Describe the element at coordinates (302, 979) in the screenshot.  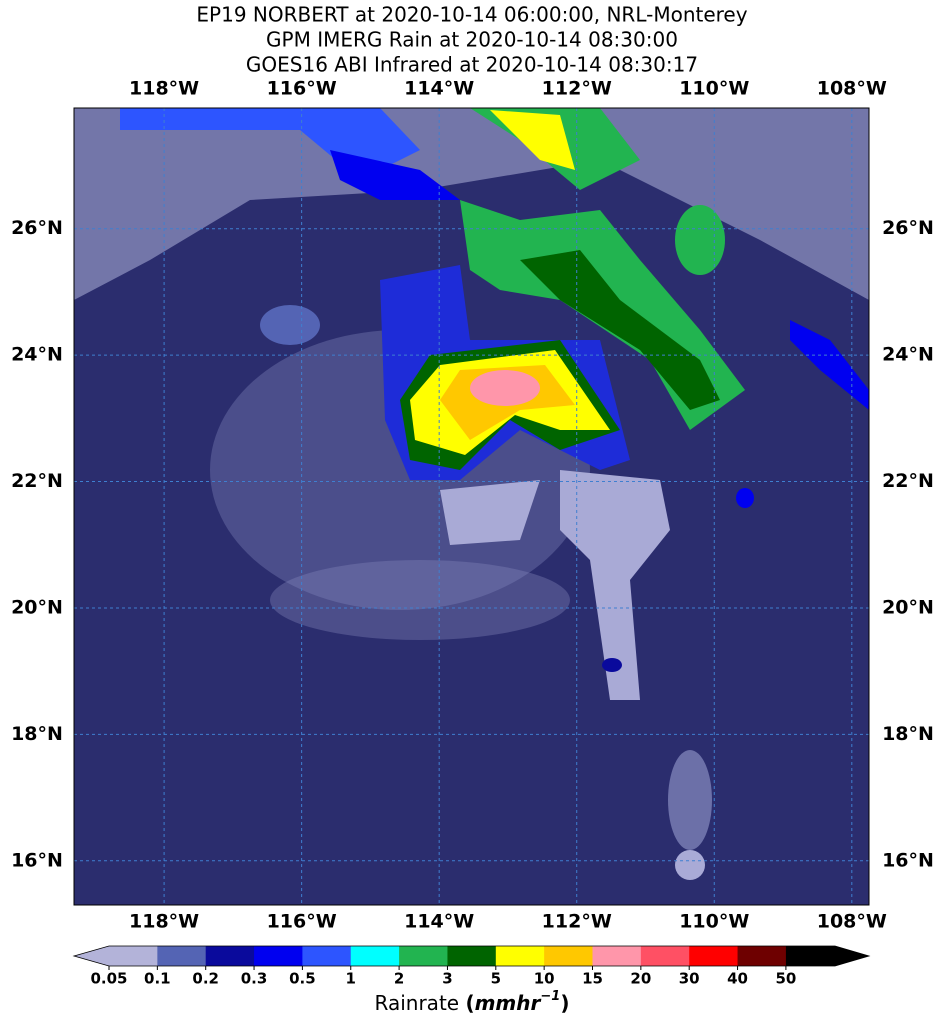
I see `colorbar-tick-label: 0.5` at that location.